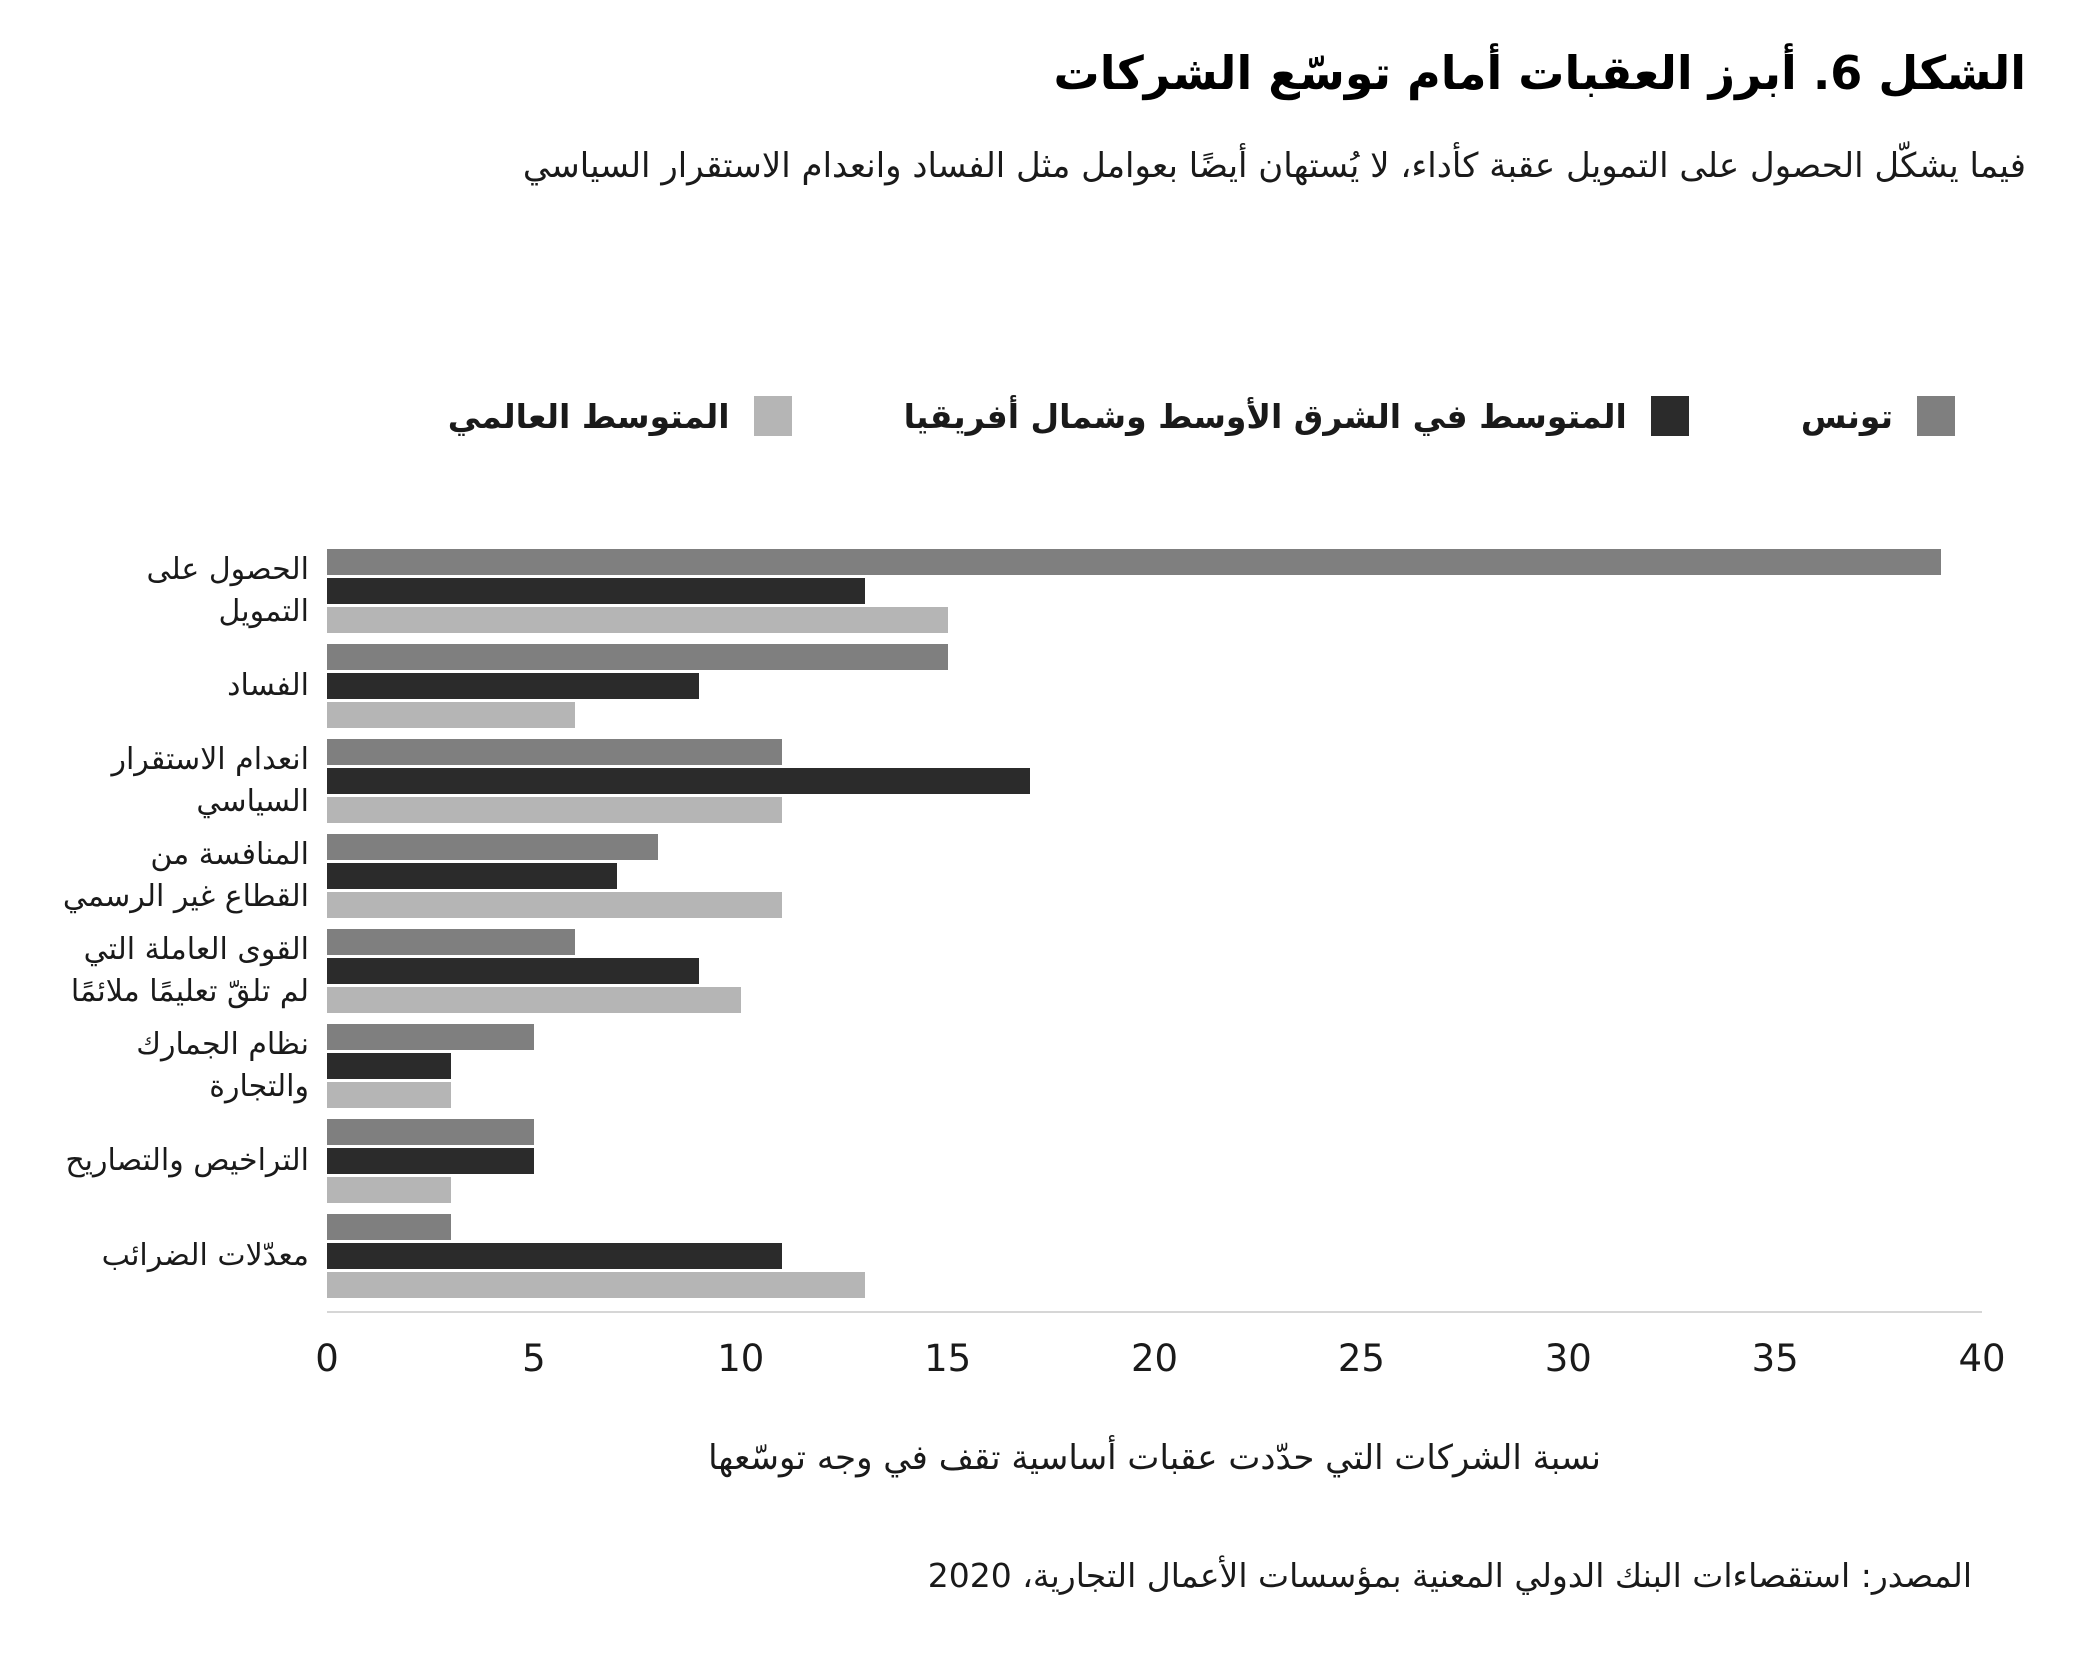  Describe the element at coordinates (185, 875) in the screenshot. I see `category-label: المنافسة من القطاع غير الرسمي` at that location.